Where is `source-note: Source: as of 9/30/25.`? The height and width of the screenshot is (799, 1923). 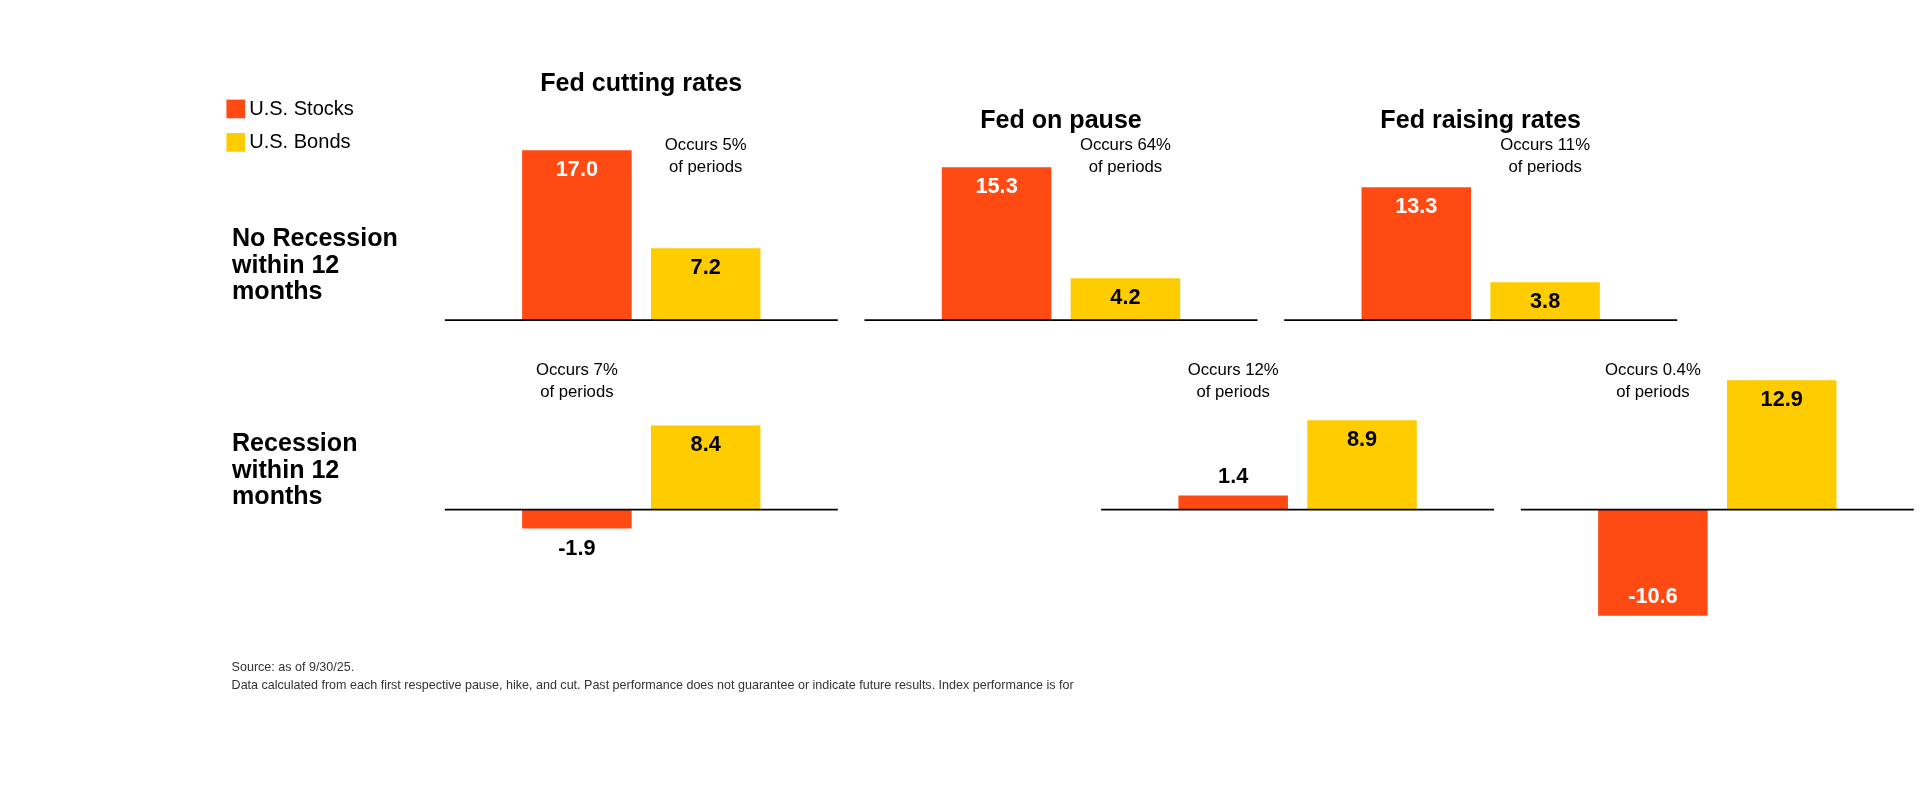
source-note: Source: as of 9/30/25. is located at coordinates (293, 666).